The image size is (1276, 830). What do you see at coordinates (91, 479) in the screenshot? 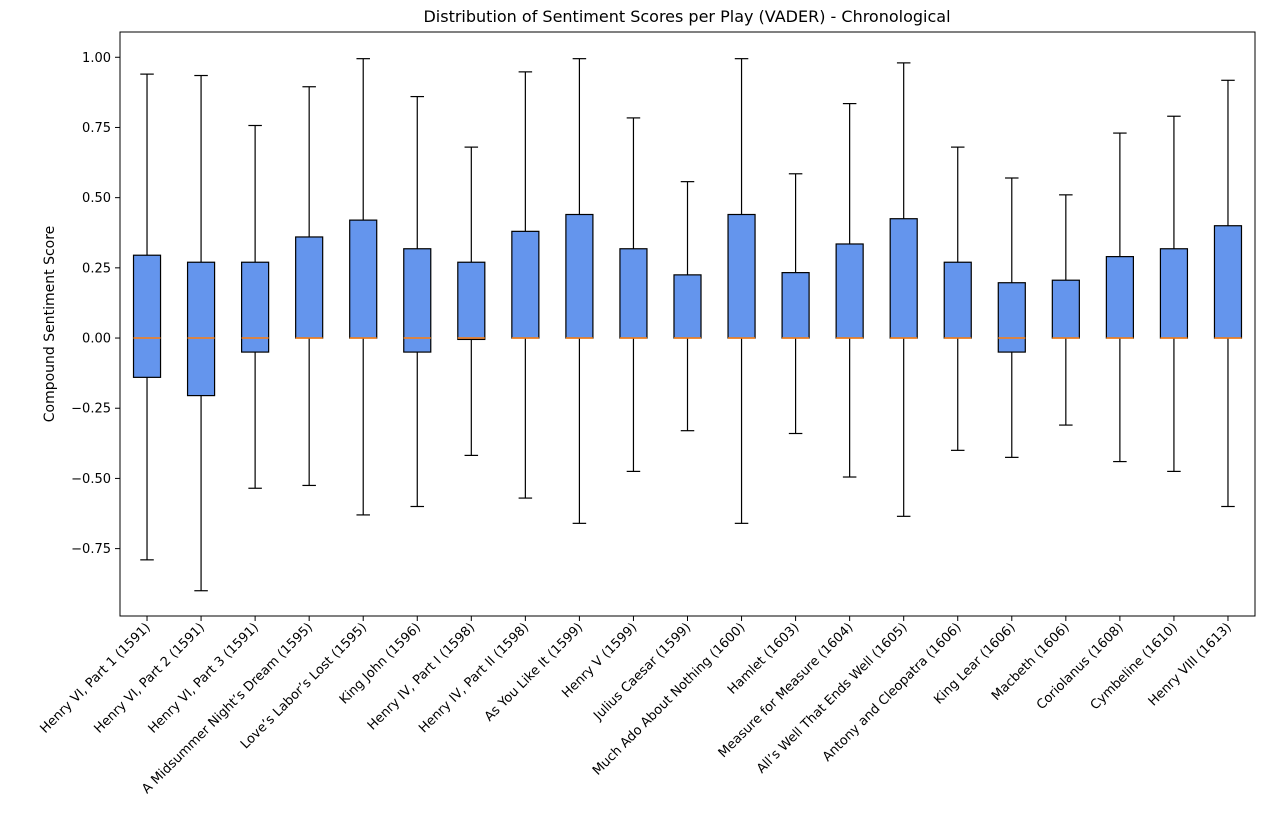
I see `y-tick-label: −0.50` at bounding box center [91, 479].